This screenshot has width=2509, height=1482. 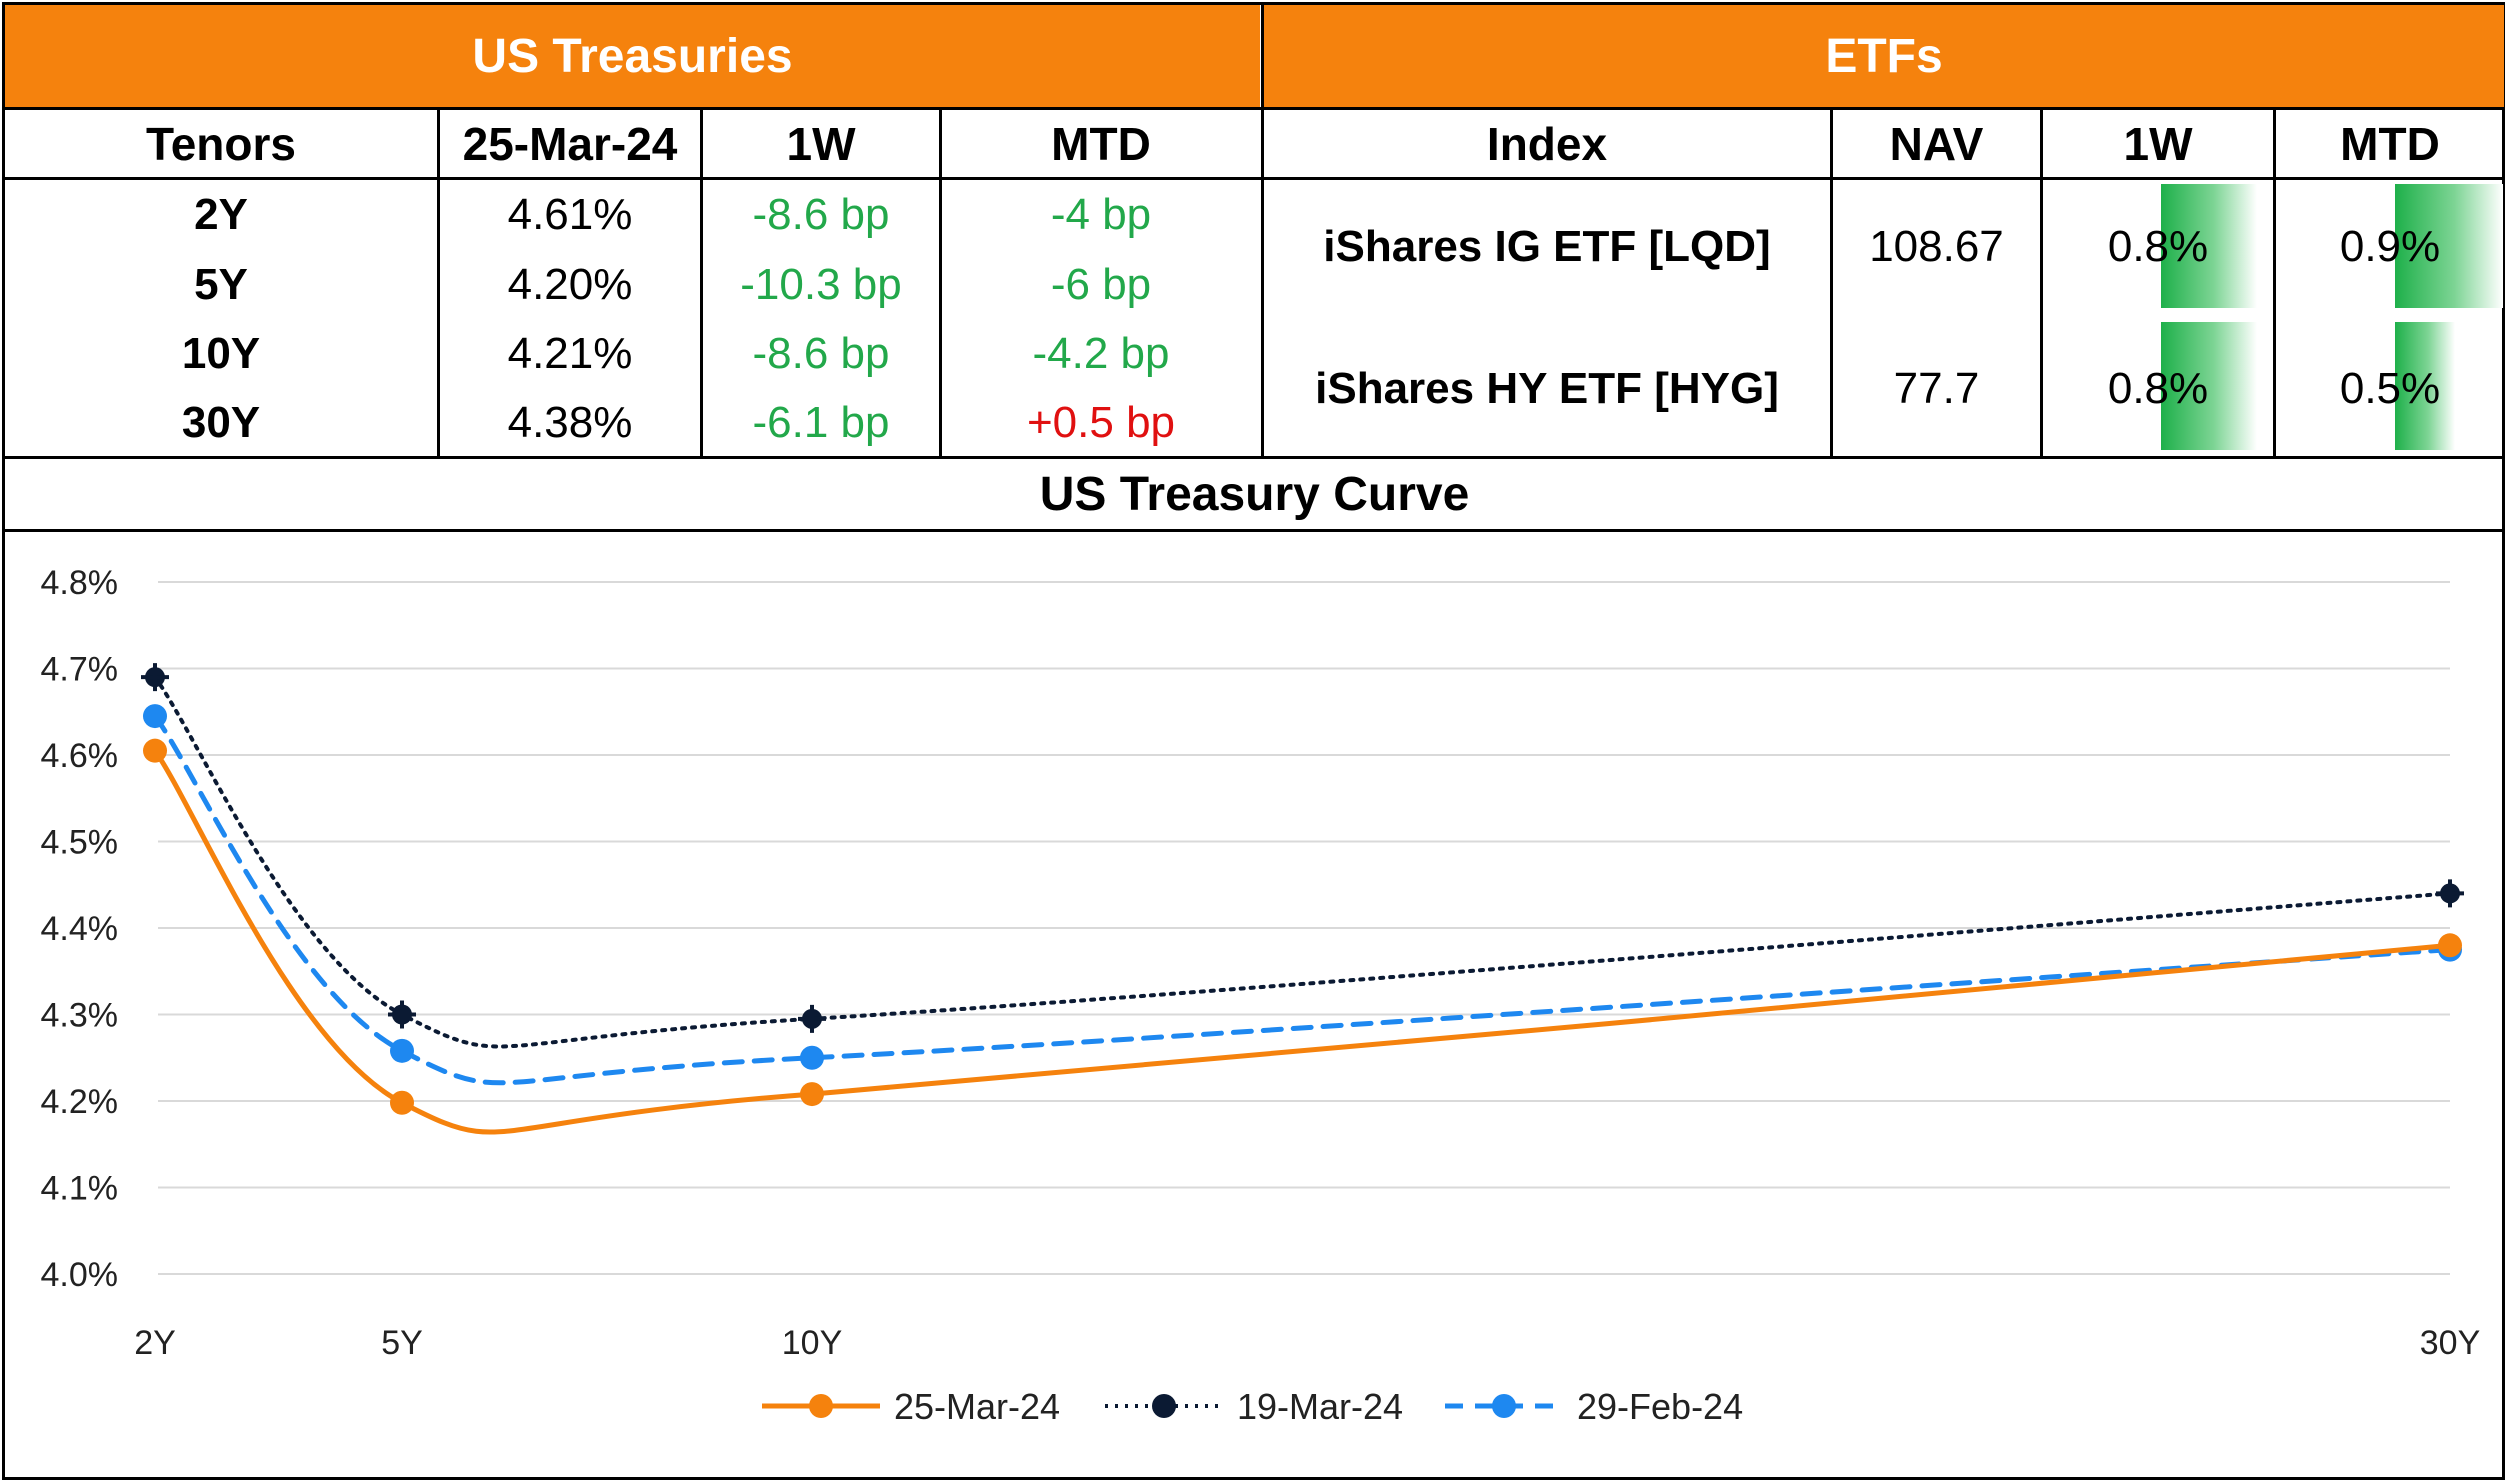 What do you see at coordinates (570, 353) in the screenshot?
I see `yield-value: 4.21%` at bounding box center [570, 353].